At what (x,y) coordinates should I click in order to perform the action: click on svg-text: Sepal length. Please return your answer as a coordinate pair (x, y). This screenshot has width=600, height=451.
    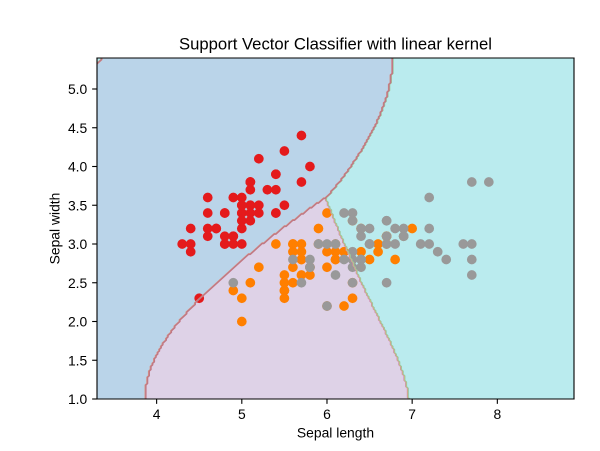
    Looking at the image, I should click on (335, 432).